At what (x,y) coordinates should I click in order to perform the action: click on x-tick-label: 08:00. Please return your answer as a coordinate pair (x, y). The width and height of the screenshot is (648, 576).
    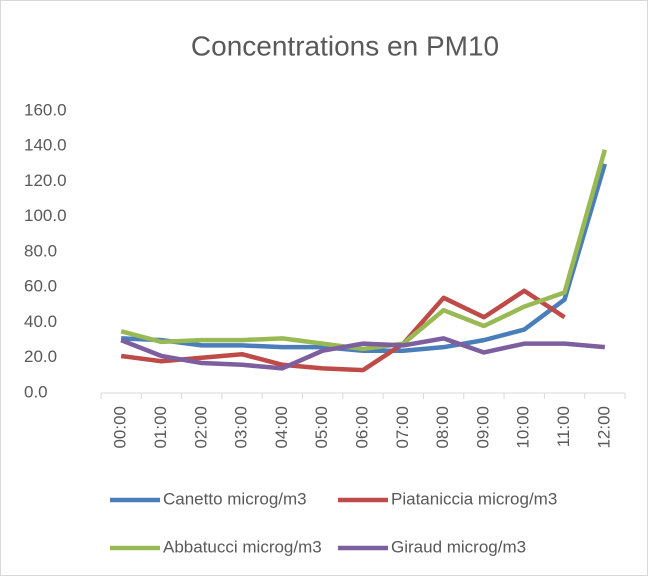
    Looking at the image, I should click on (442, 427).